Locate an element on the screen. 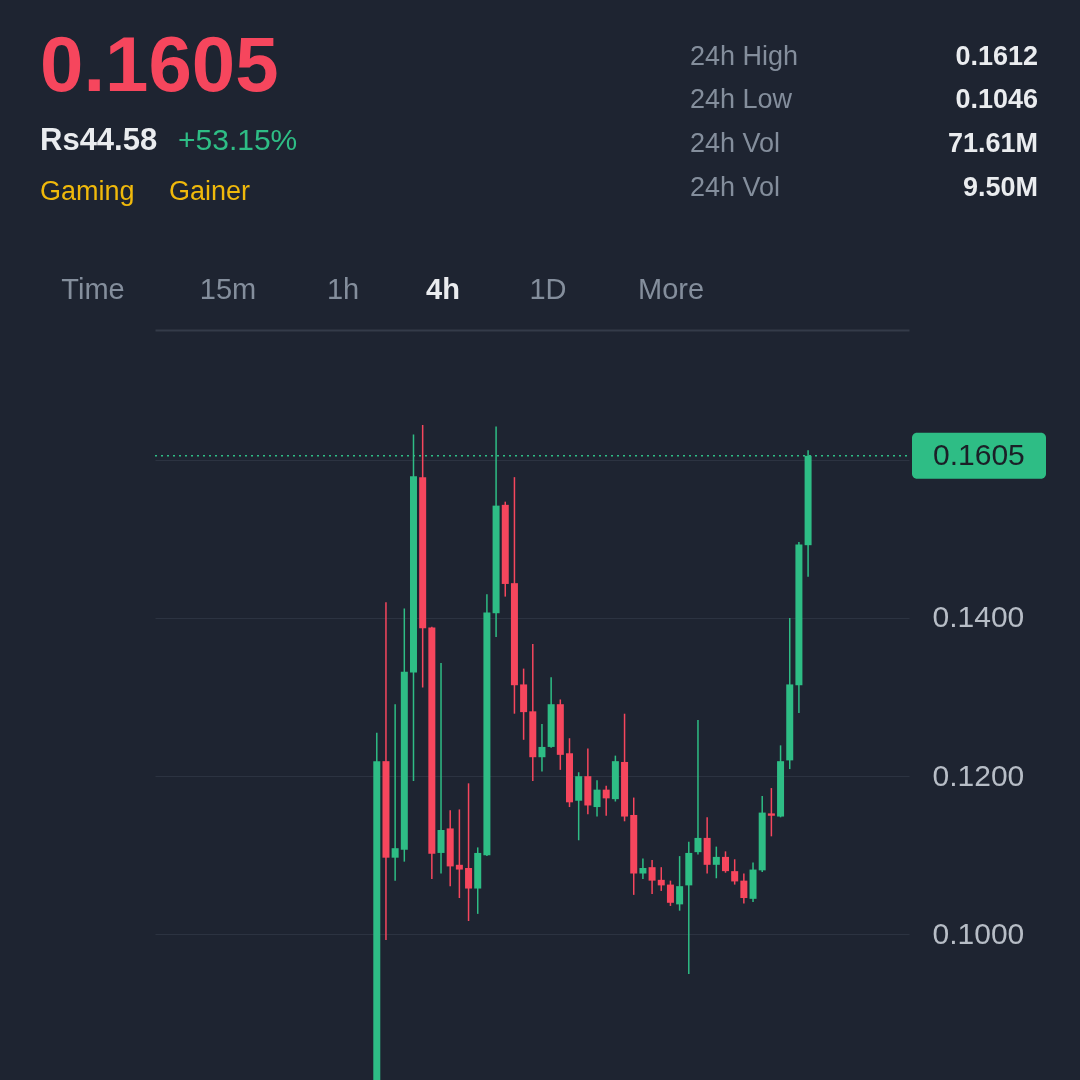 The height and width of the screenshot is (1080, 1080). y-tick-label: 0.1400 is located at coordinates (978, 617).